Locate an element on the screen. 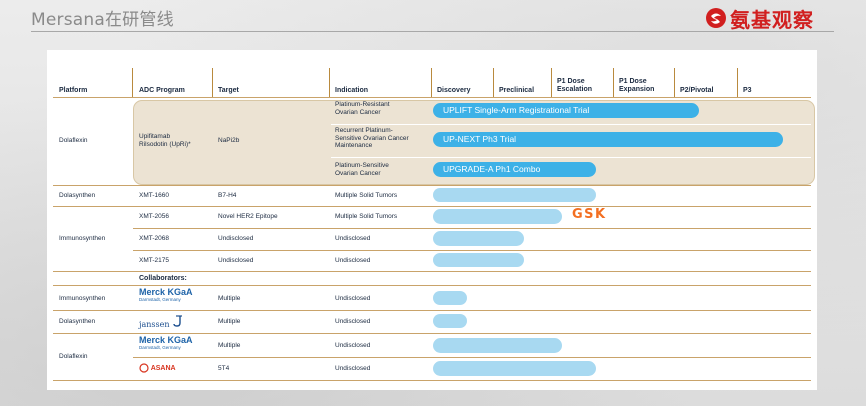  row-target: B7-H4 is located at coordinates (227, 195).